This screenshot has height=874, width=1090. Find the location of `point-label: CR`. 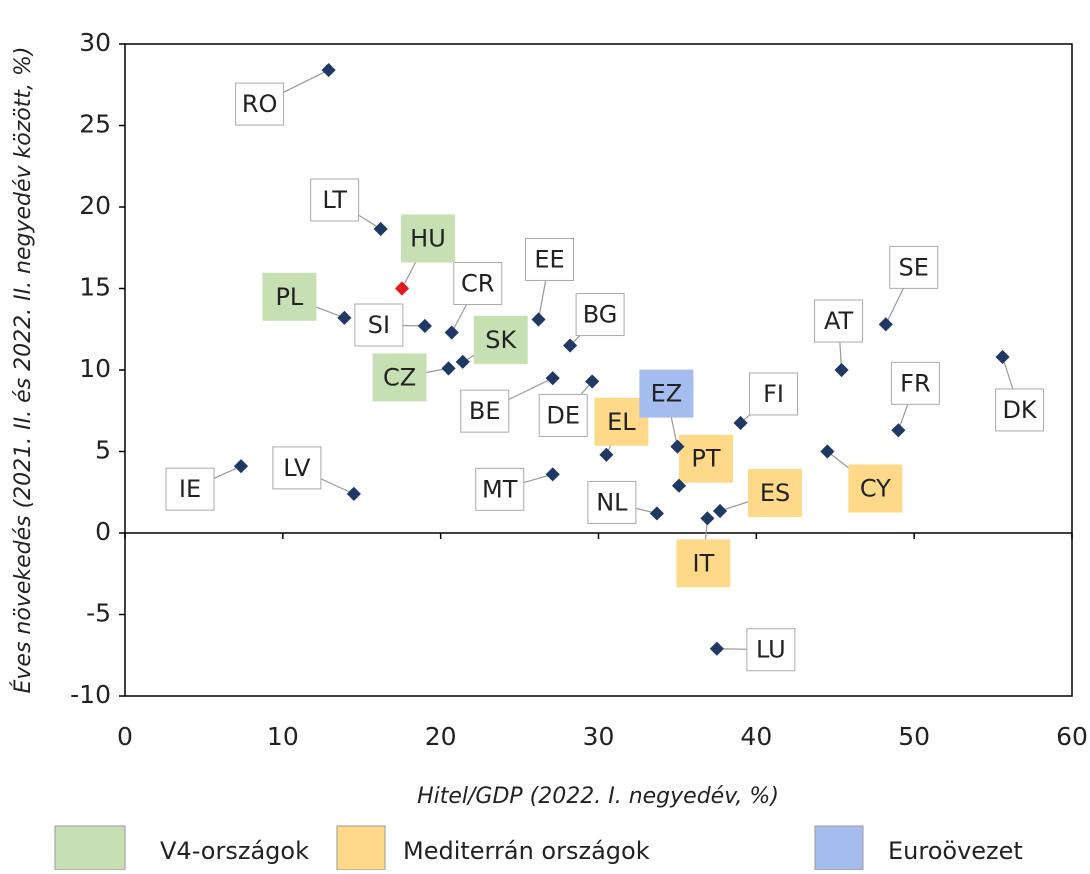

point-label: CR is located at coordinates (477, 284).